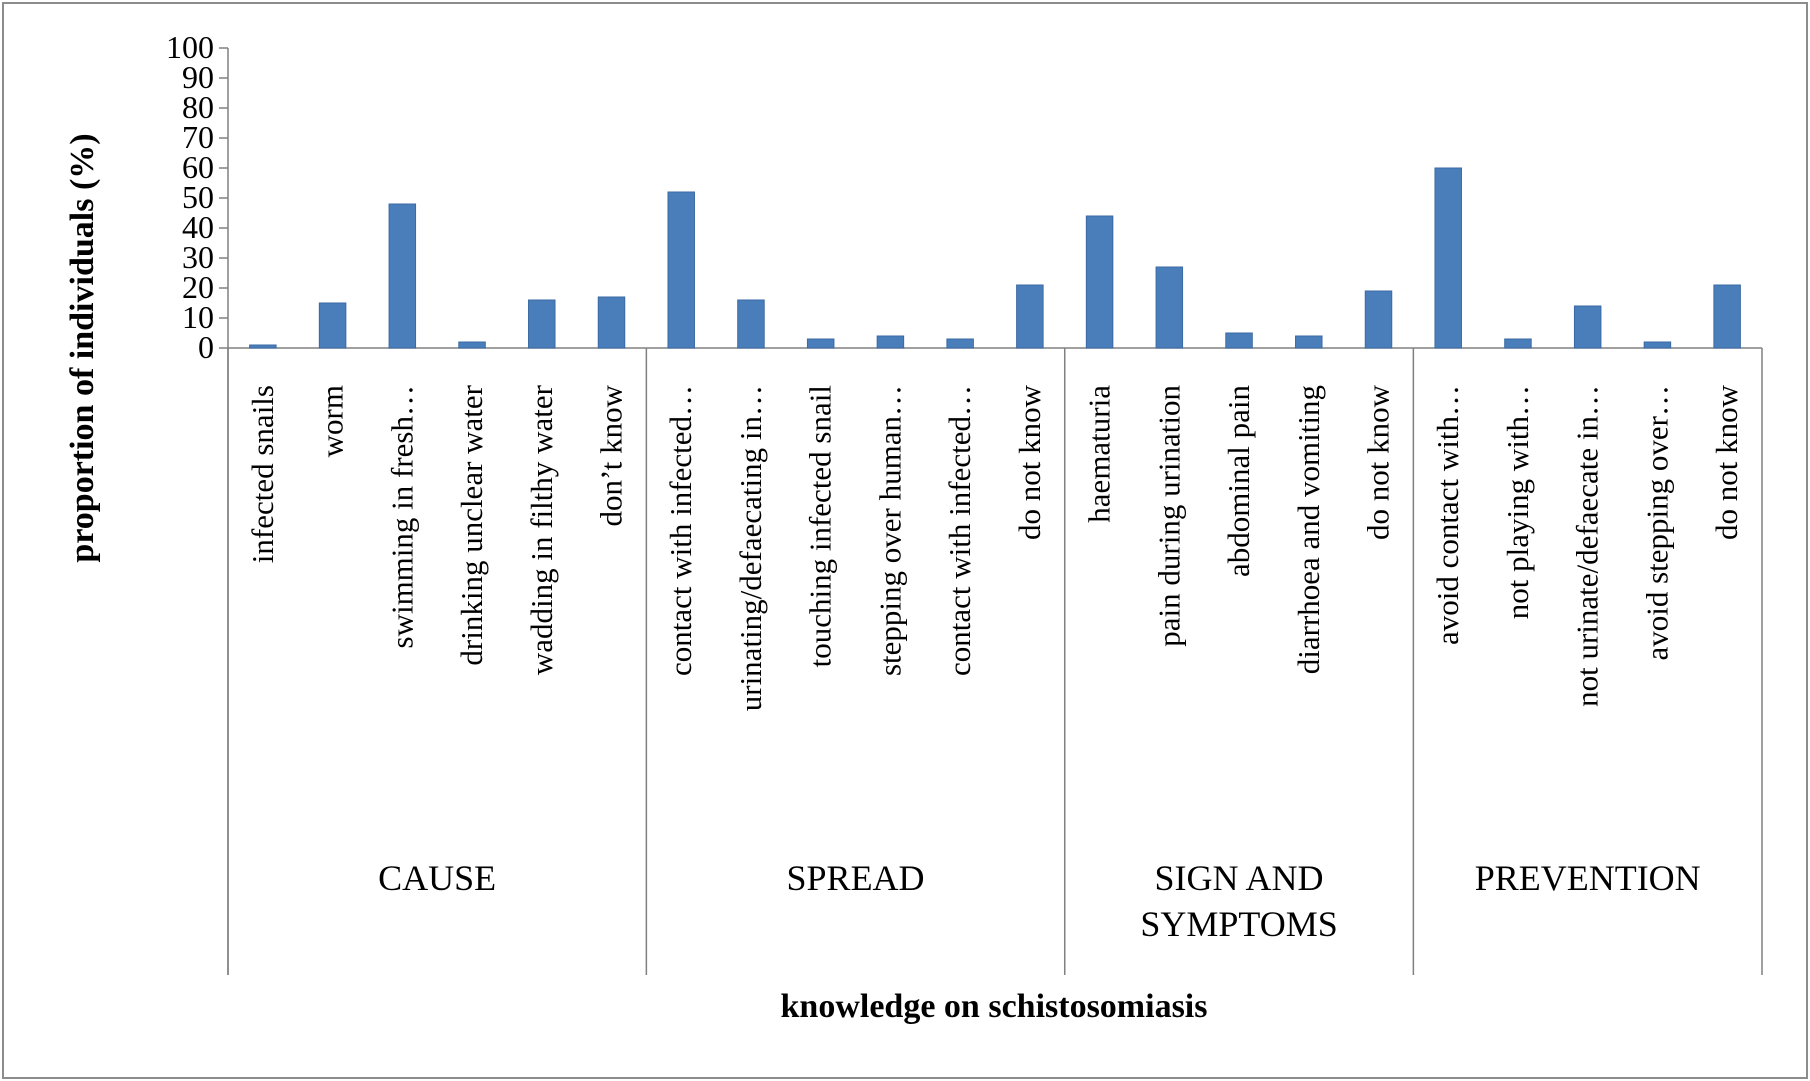 The image size is (1810, 1081). Describe the element at coordinates (1239, 878) in the screenshot. I see `group-label: SIGN AND` at that location.